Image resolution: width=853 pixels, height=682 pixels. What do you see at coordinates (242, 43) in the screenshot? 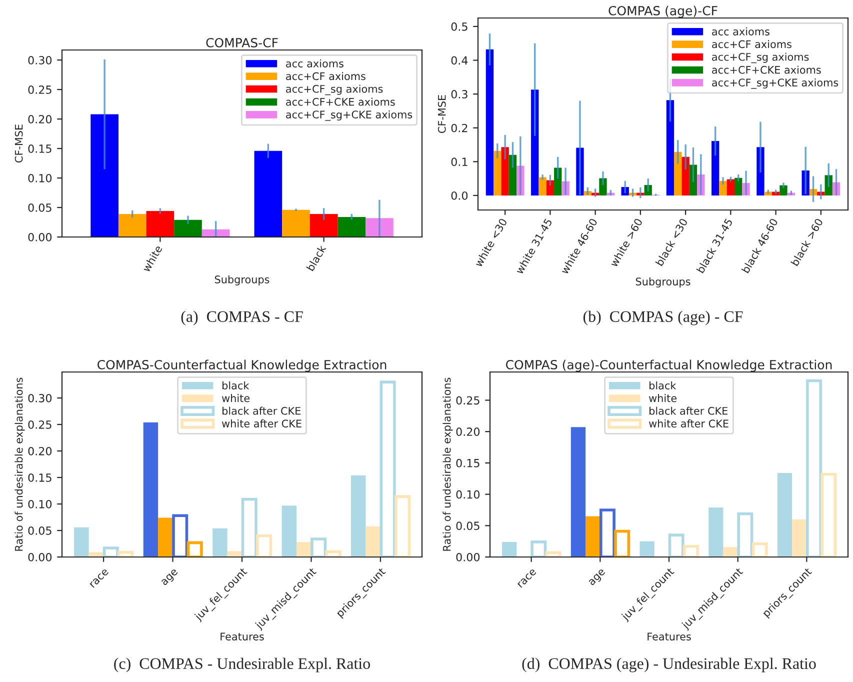
I see `chart-title: COMPAS-CF` at bounding box center [242, 43].